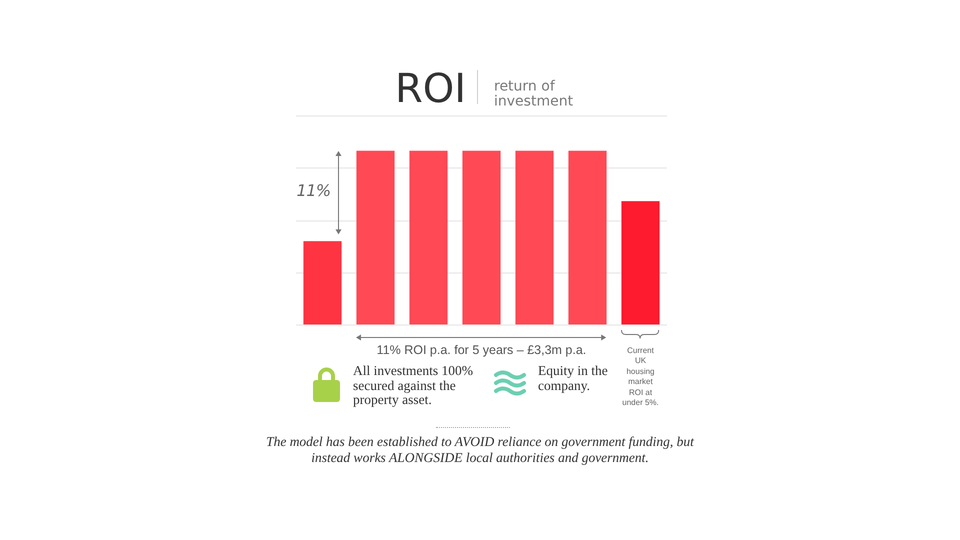 The height and width of the screenshot is (540, 960). Describe the element at coordinates (480, 450) in the screenshot. I see `text: The model has been established to AVOID reliance on government funding, but instead works ALONGSIDE local authorities and government.` at that location.